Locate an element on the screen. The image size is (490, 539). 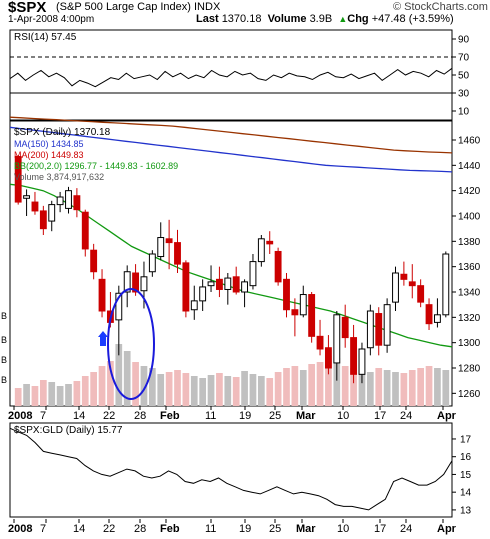
price-tick-label: 1460 is located at coordinates (469, 141).